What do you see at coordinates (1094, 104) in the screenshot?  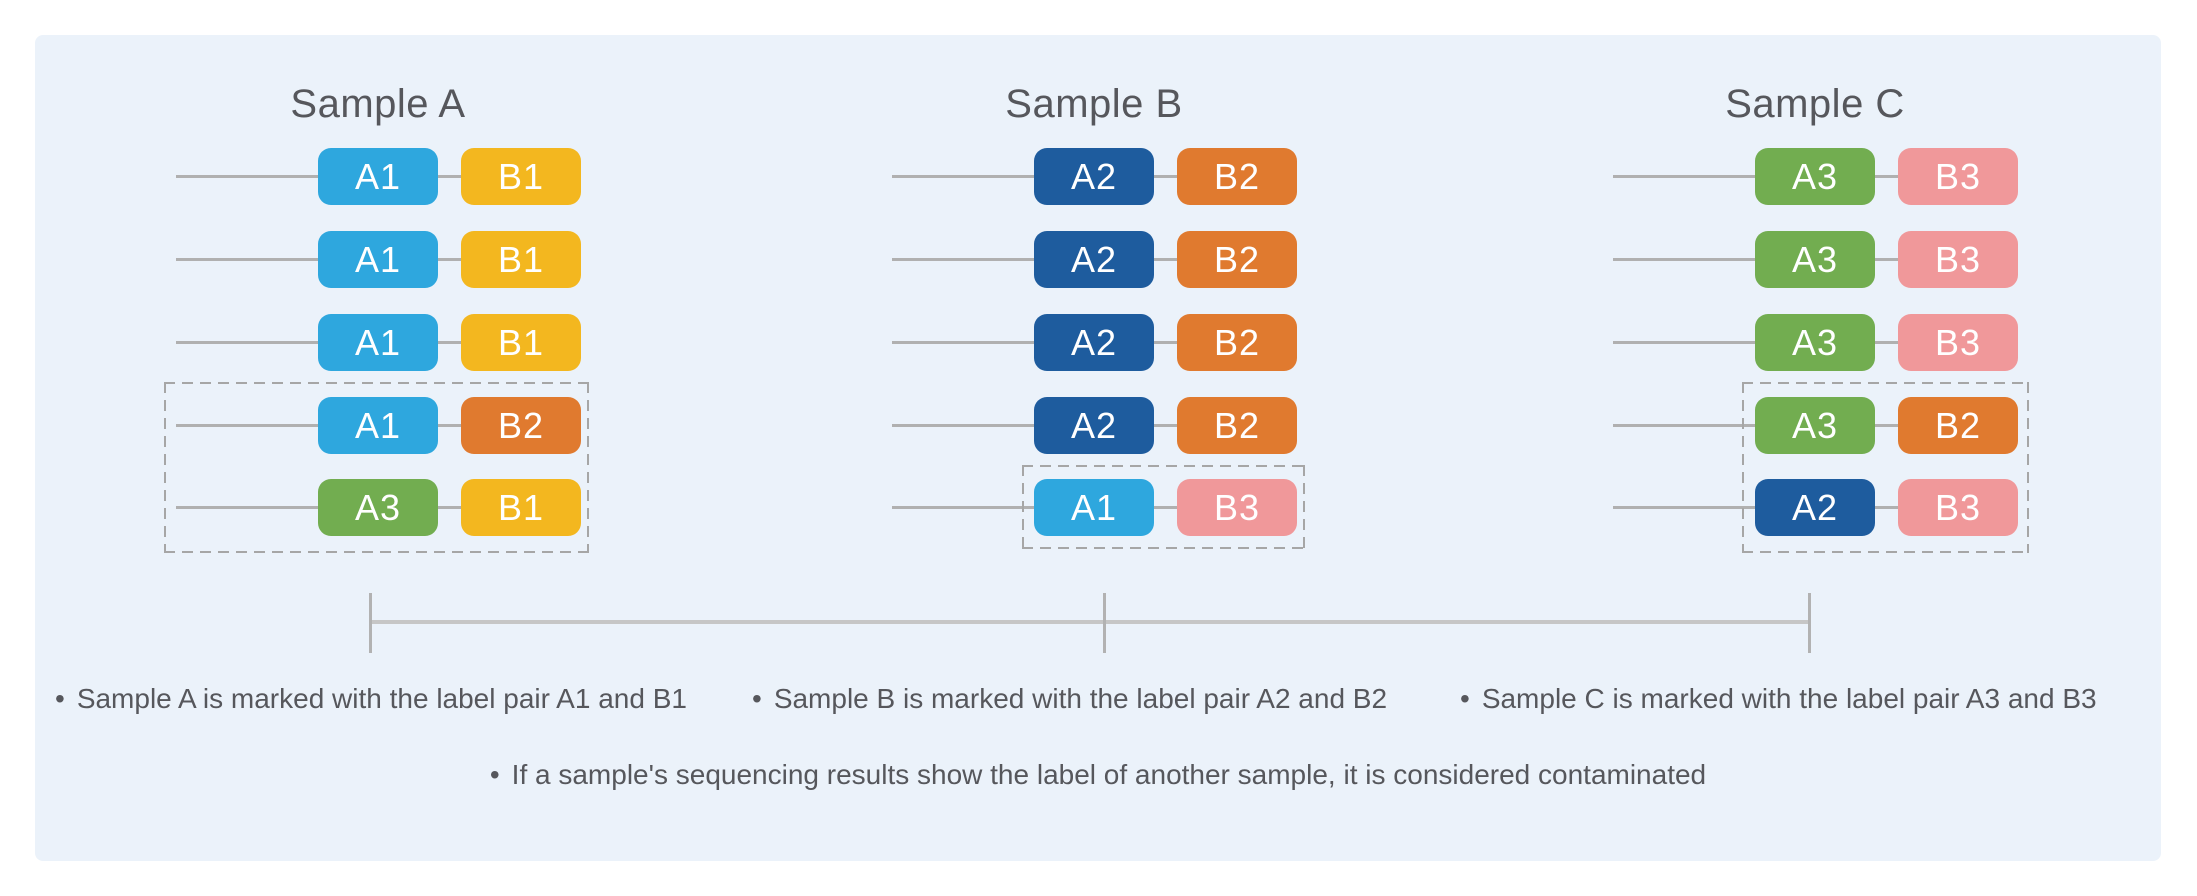 I see `sample-title: Sample B` at bounding box center [1094, 104].